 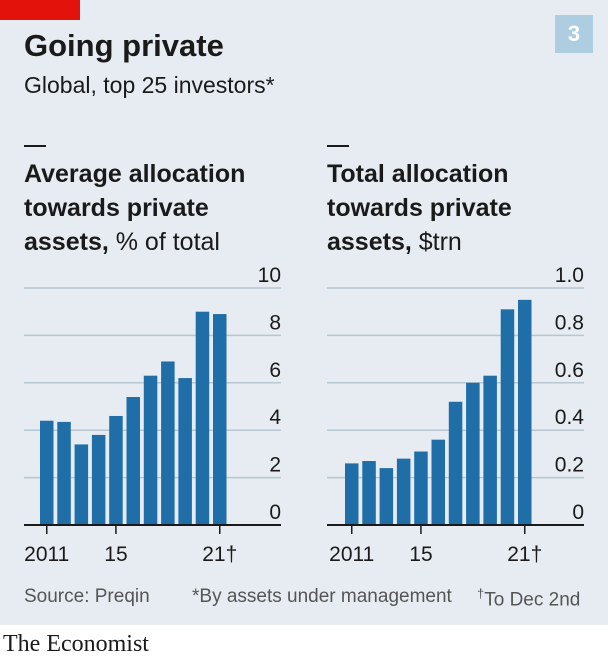 I want to click on right-bar-2016, so click(x=438, y=482).